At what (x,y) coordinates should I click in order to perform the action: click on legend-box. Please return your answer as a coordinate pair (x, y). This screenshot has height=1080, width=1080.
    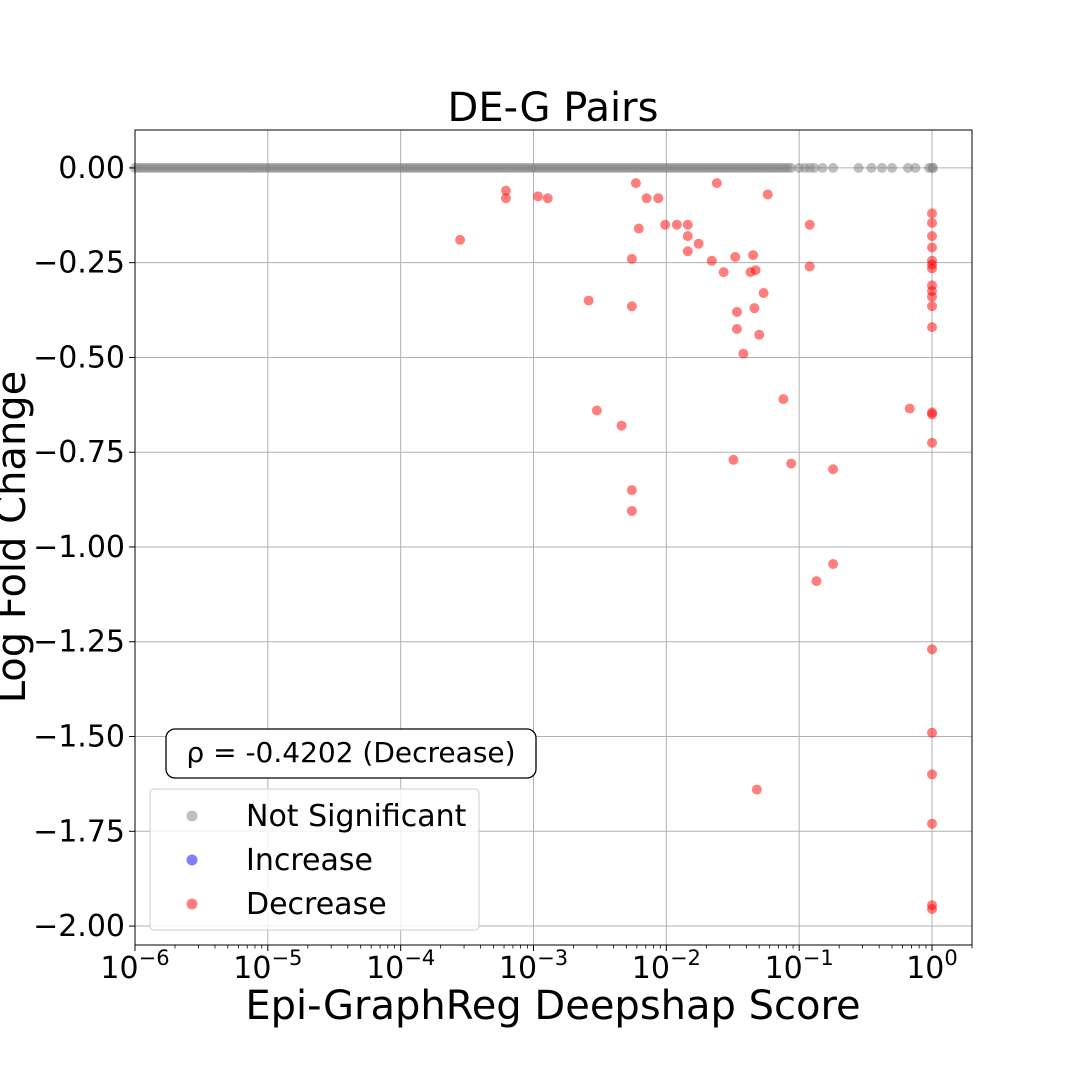
    Looking at the image, I should click on (314, 859).